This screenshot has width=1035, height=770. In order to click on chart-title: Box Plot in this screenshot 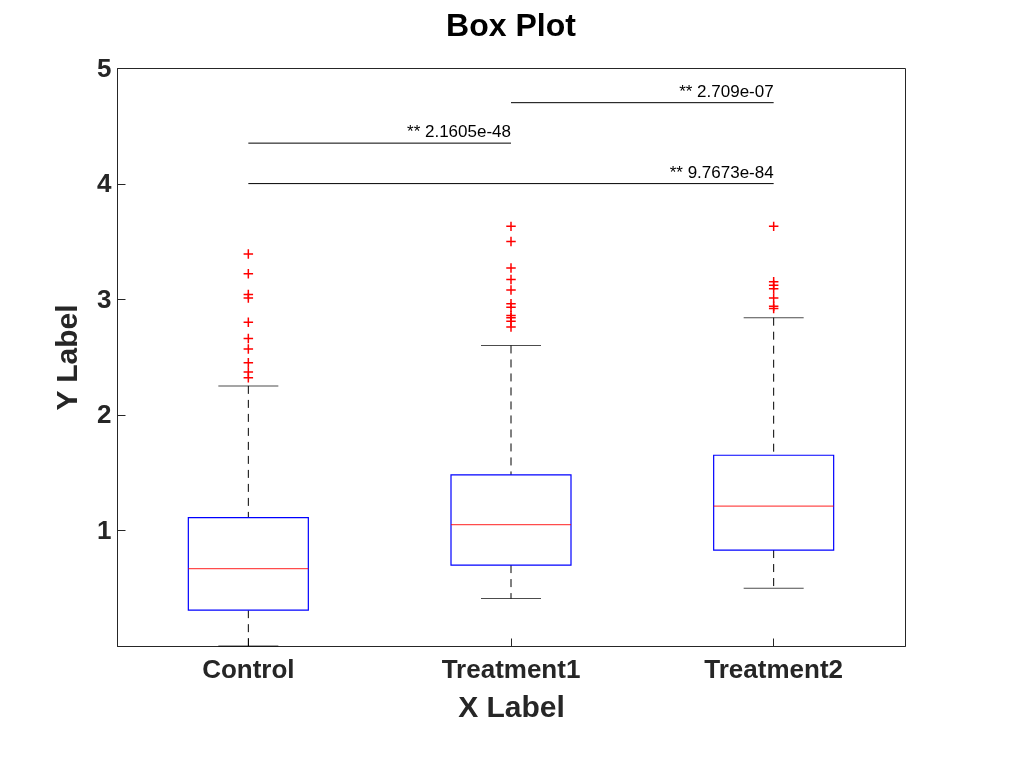, I will do `click(511, 25)`.